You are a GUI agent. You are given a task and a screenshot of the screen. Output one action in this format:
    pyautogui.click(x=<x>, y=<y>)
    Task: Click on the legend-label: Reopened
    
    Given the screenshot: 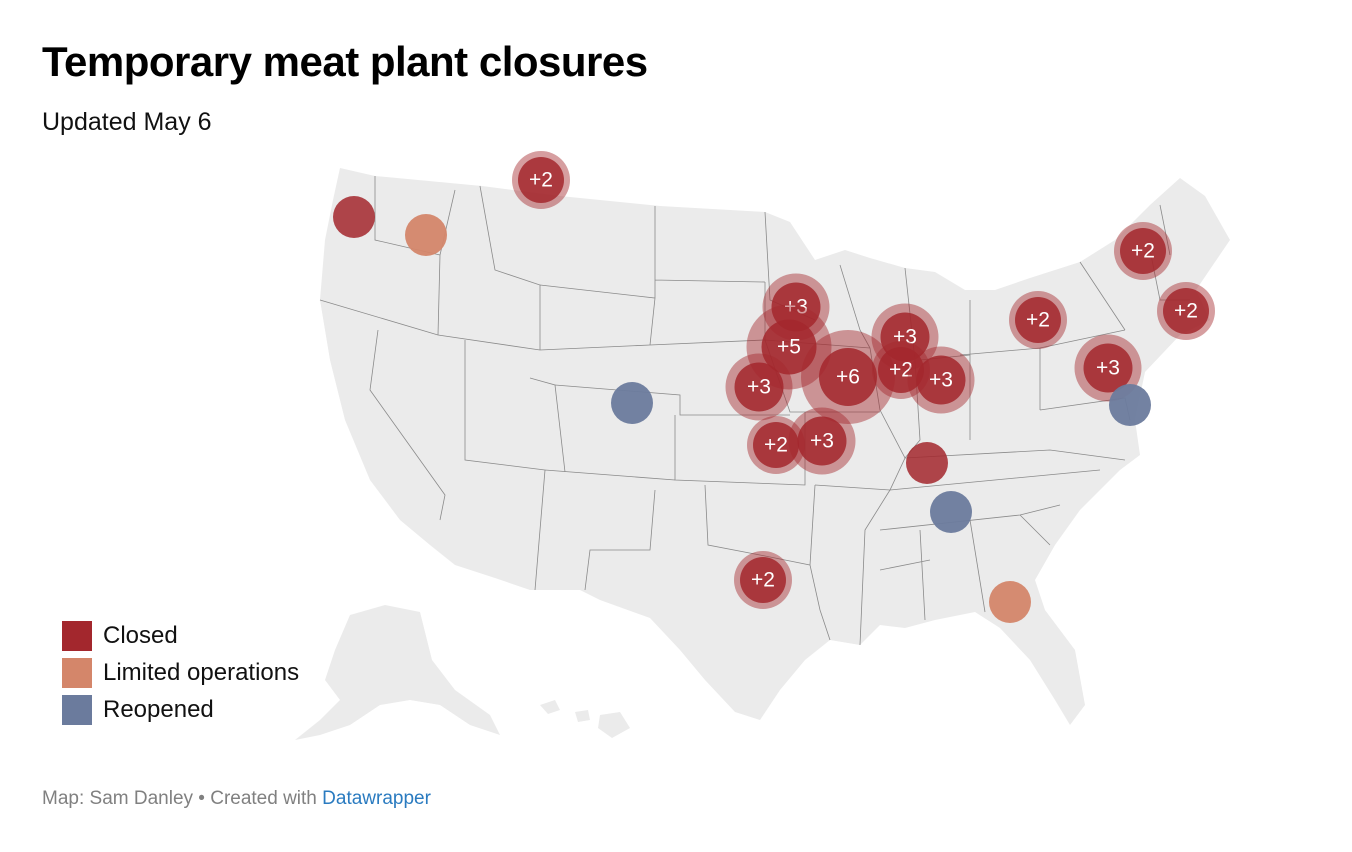 What is the action you would take?
    pyautogui.click(x=158, y=709)
    